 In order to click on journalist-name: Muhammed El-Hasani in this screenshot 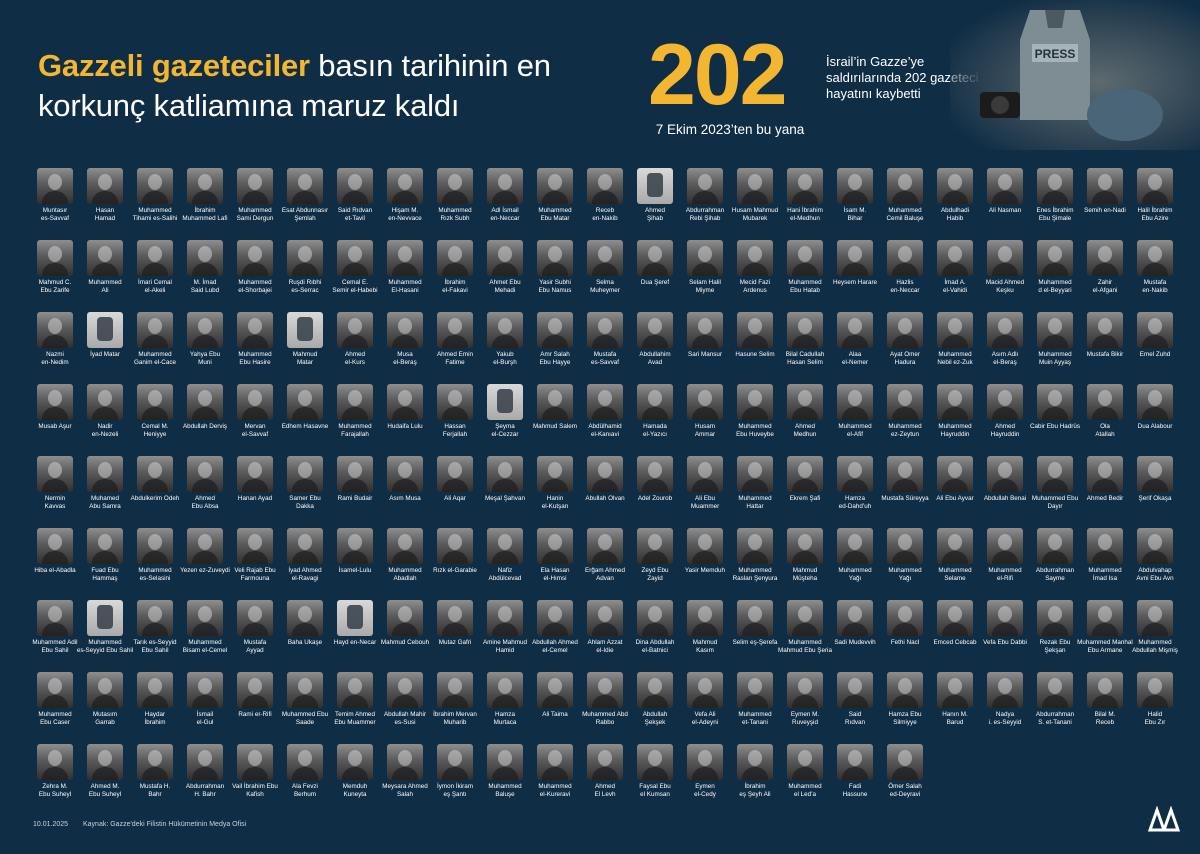, I will do `click(405, 286)`.